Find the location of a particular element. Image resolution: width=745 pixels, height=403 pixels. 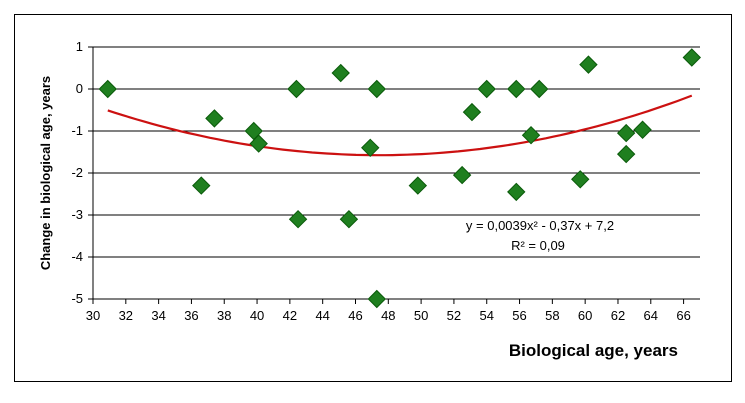

x-tick-label: 34 is located at coordinates (158, 315).